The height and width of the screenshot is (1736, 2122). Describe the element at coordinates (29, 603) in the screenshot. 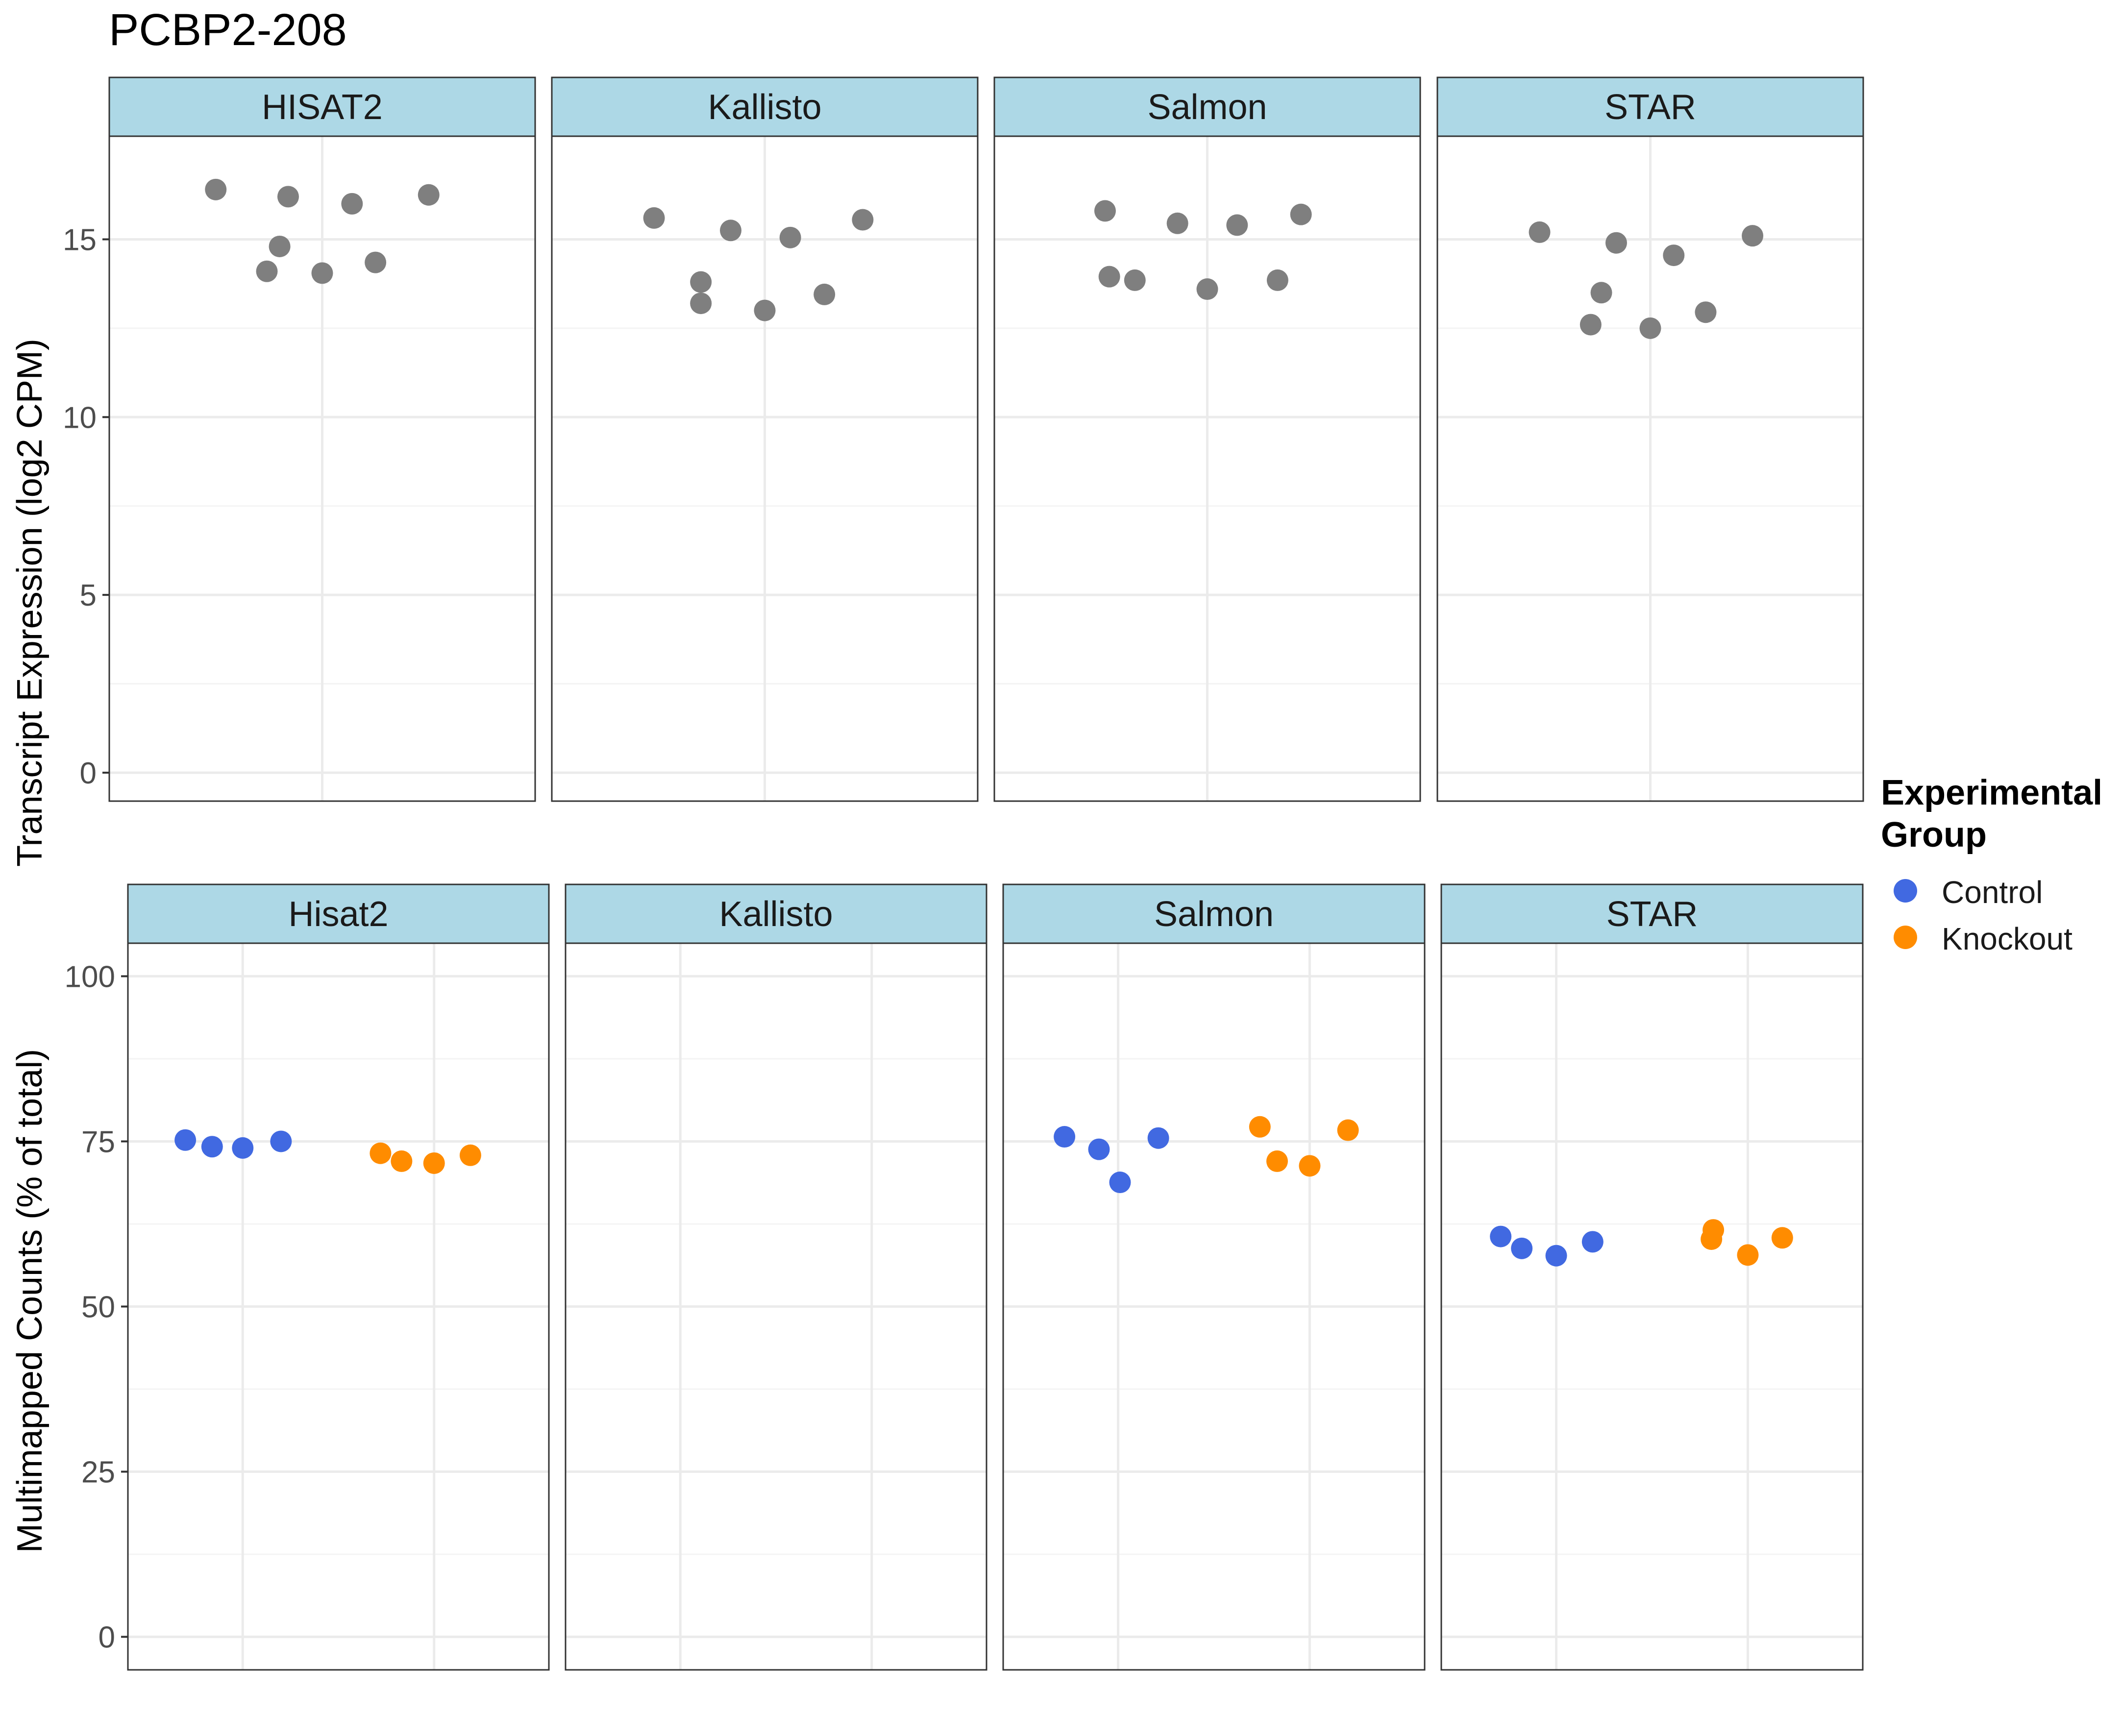

I see `top-y-axis-label: Transcript Expression (log2 CPM)` at that location.